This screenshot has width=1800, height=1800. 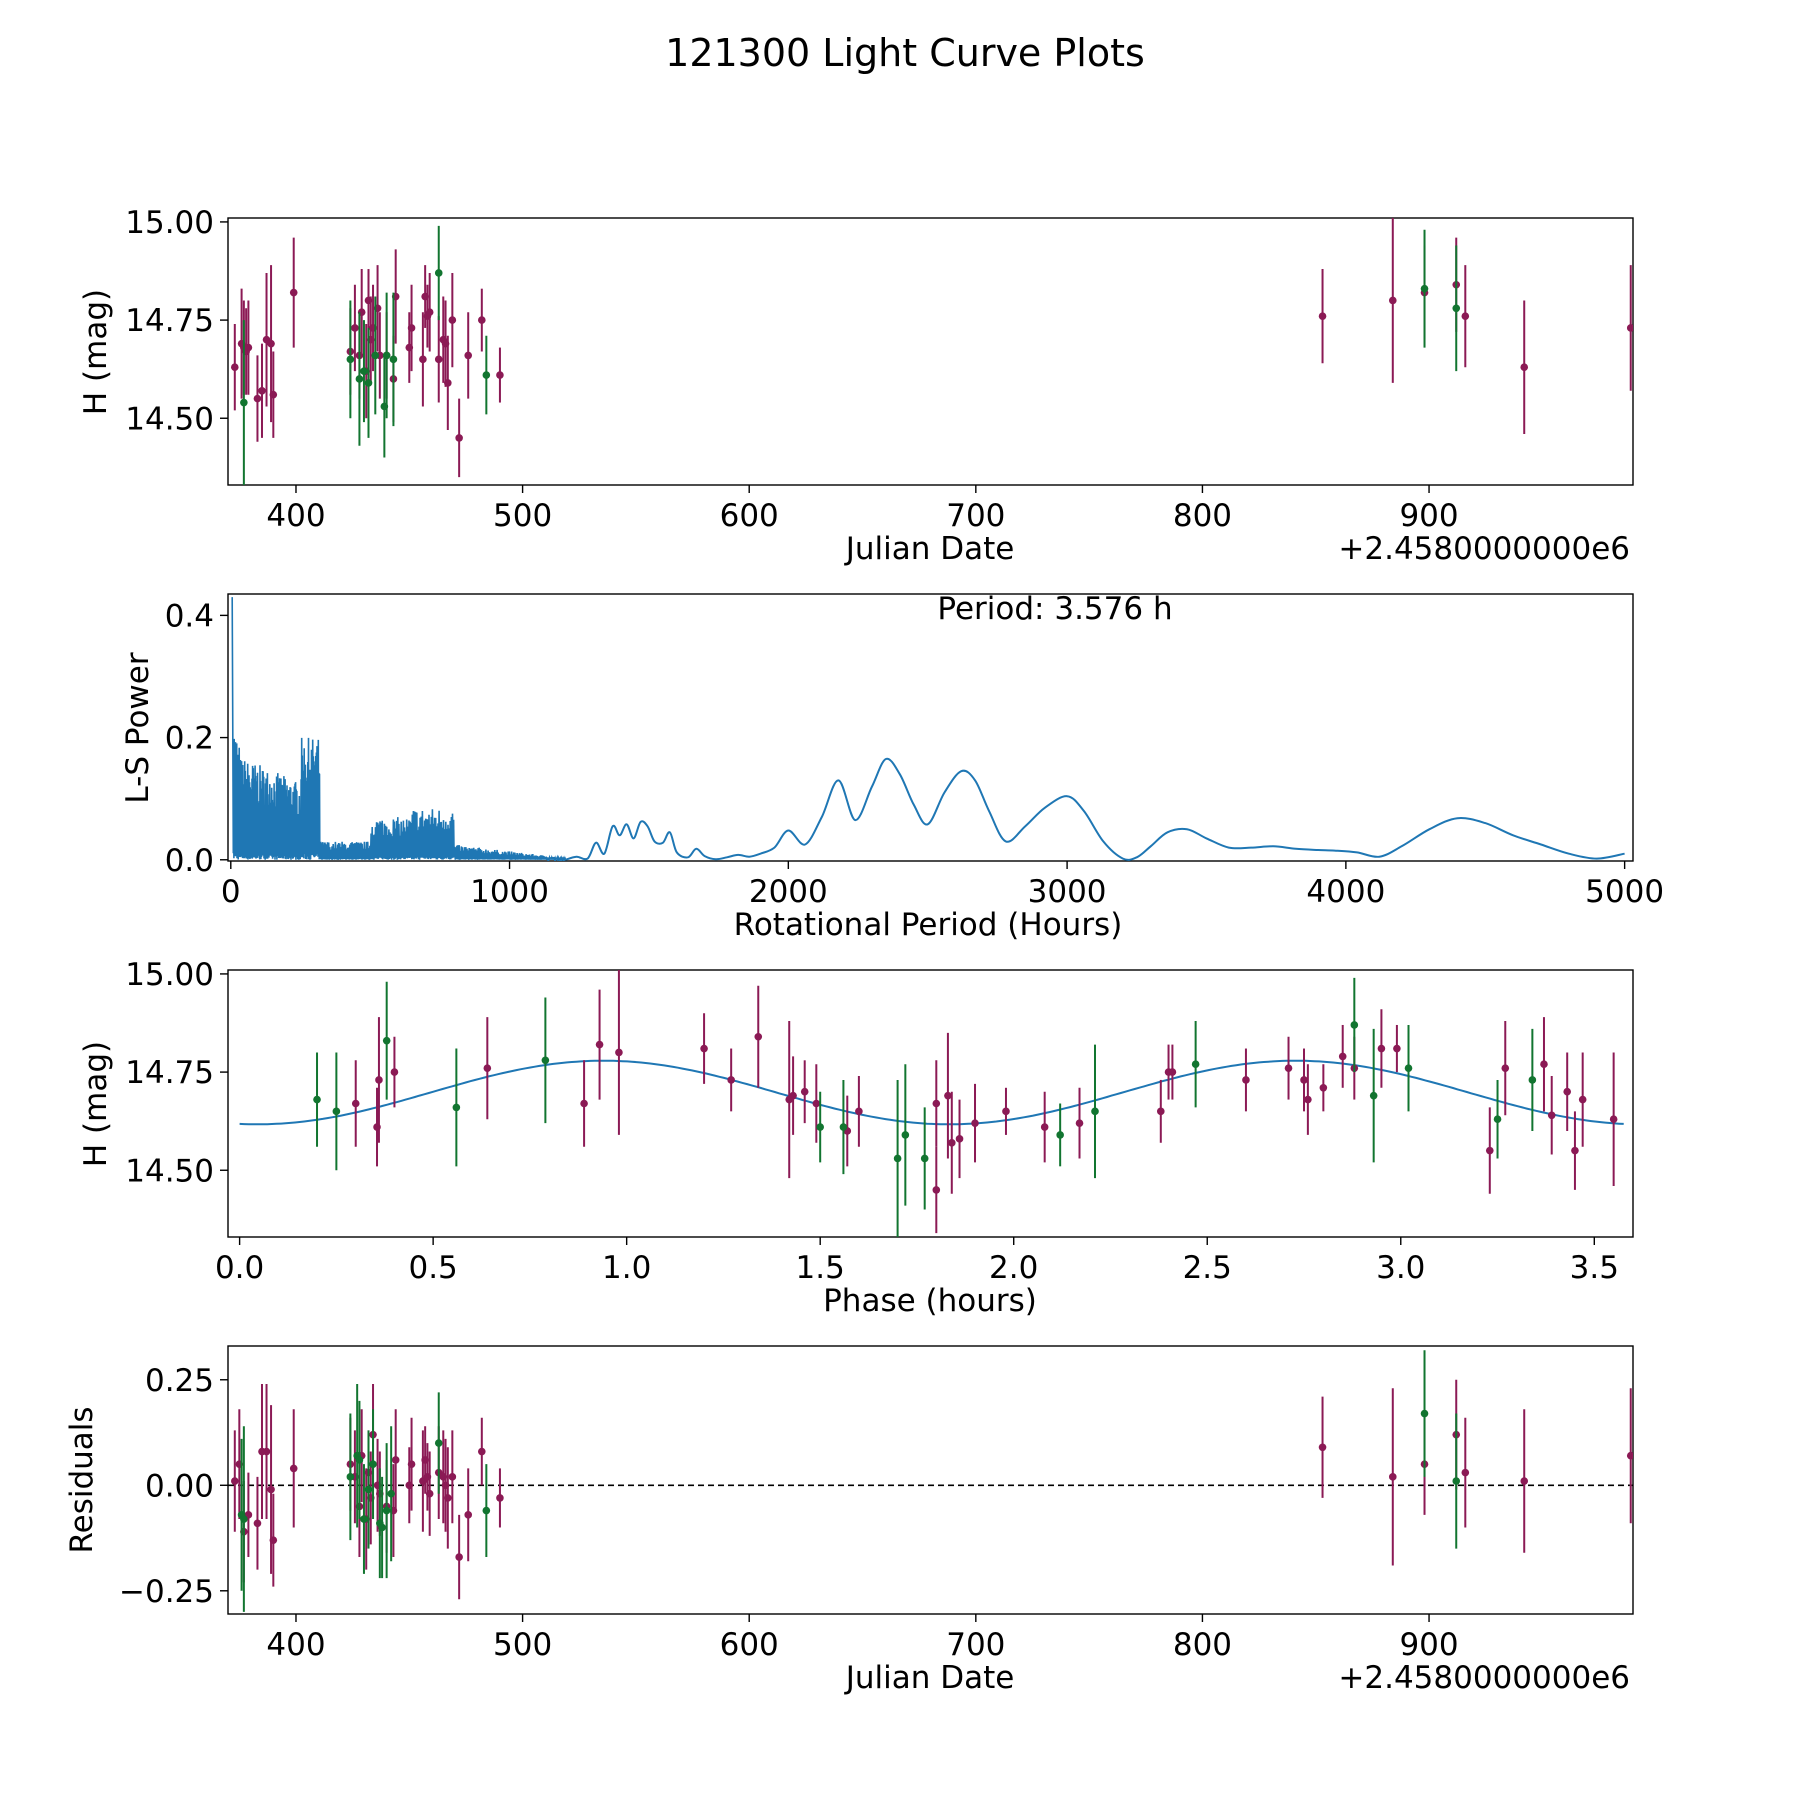 I want to click on residuals-xtick-label: 700, so click(x=975, y=1645).